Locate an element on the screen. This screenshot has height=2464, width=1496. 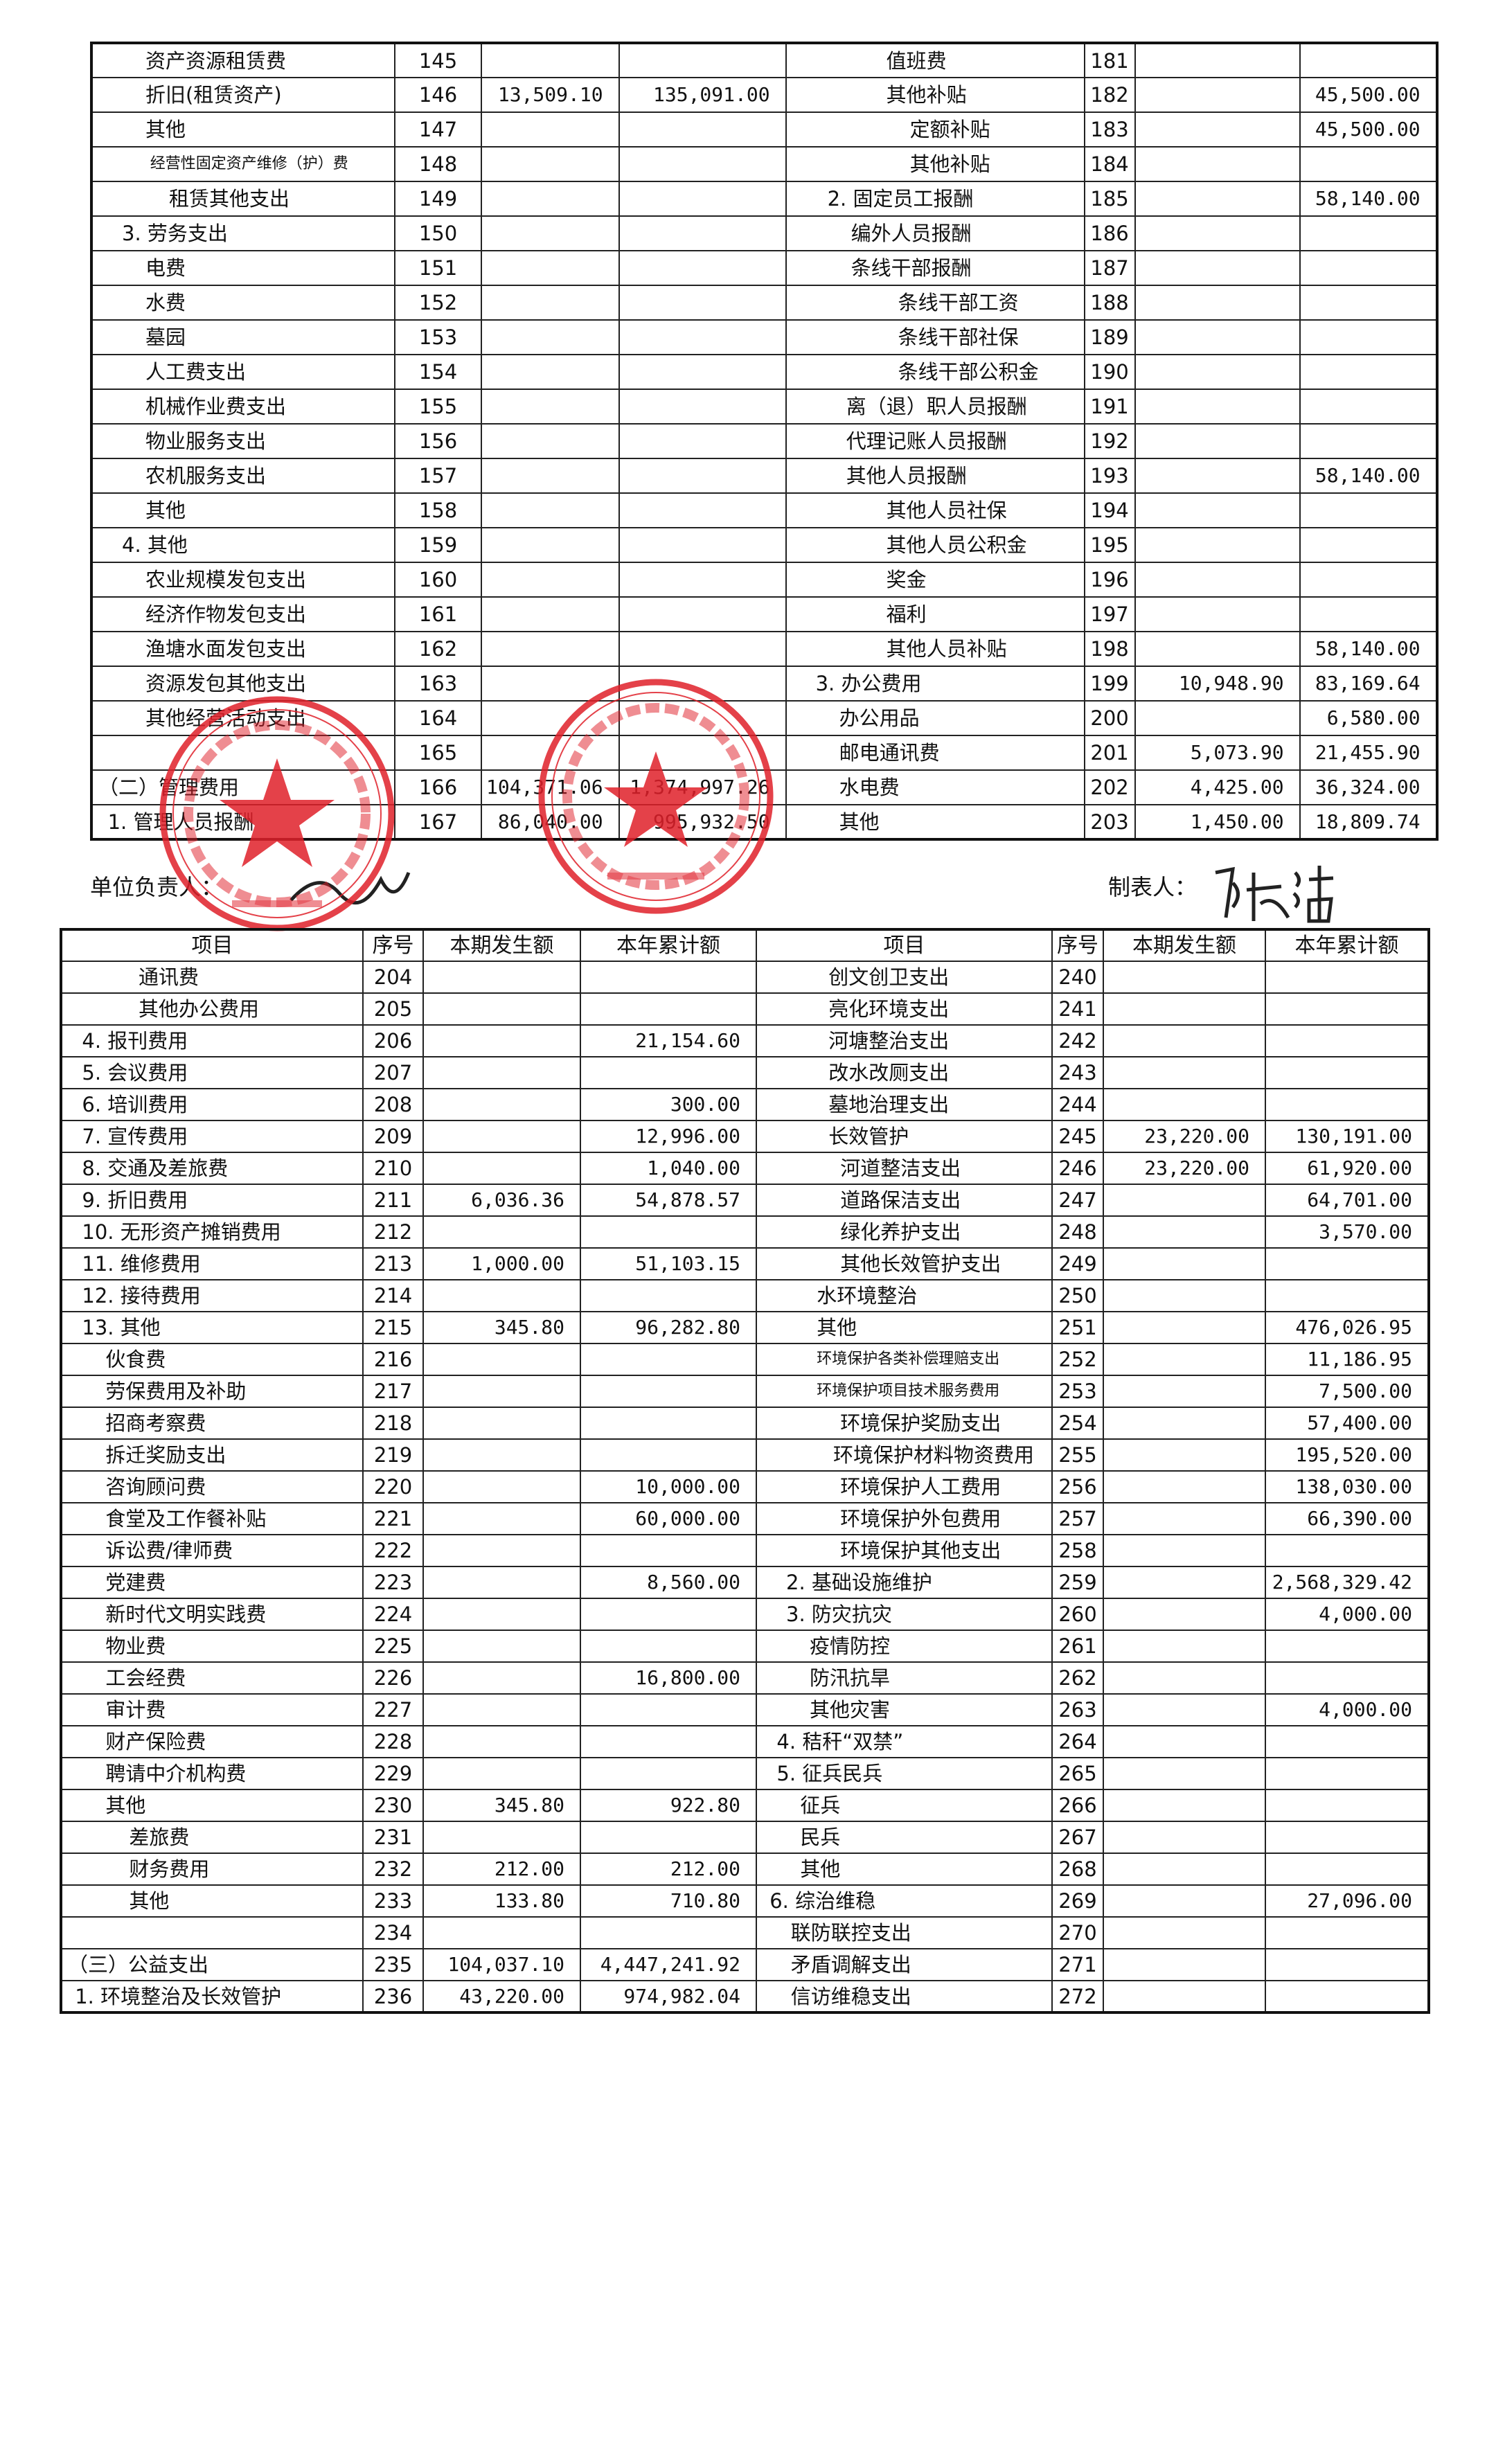
row-number: 149 is located at coordinates (438, 199).